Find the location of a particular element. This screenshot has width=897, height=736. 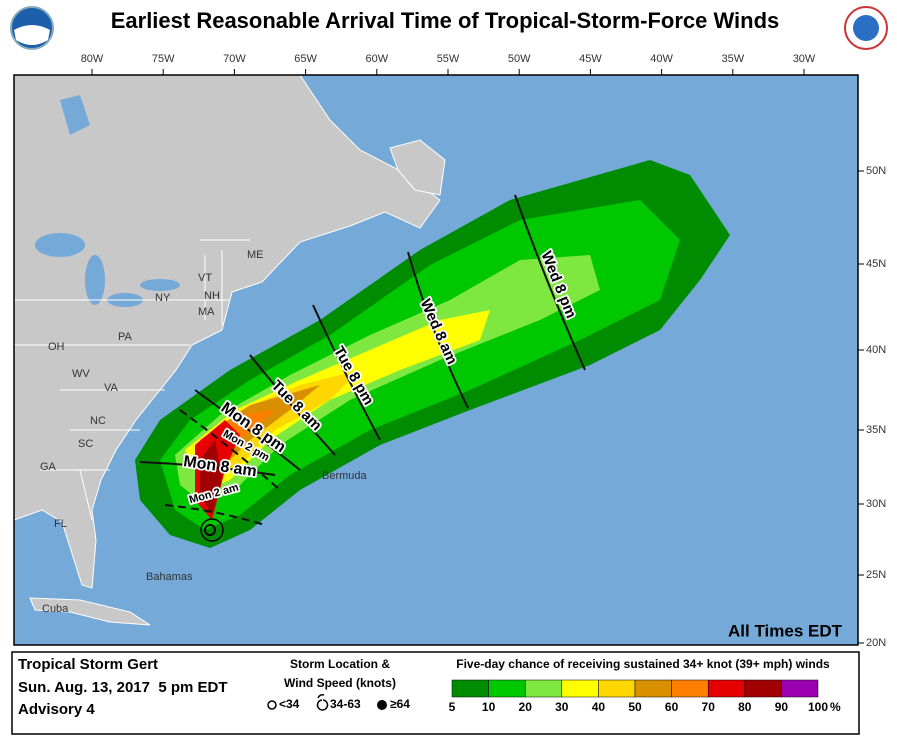

place-label: Cuba is located at coordinates (55, 609).